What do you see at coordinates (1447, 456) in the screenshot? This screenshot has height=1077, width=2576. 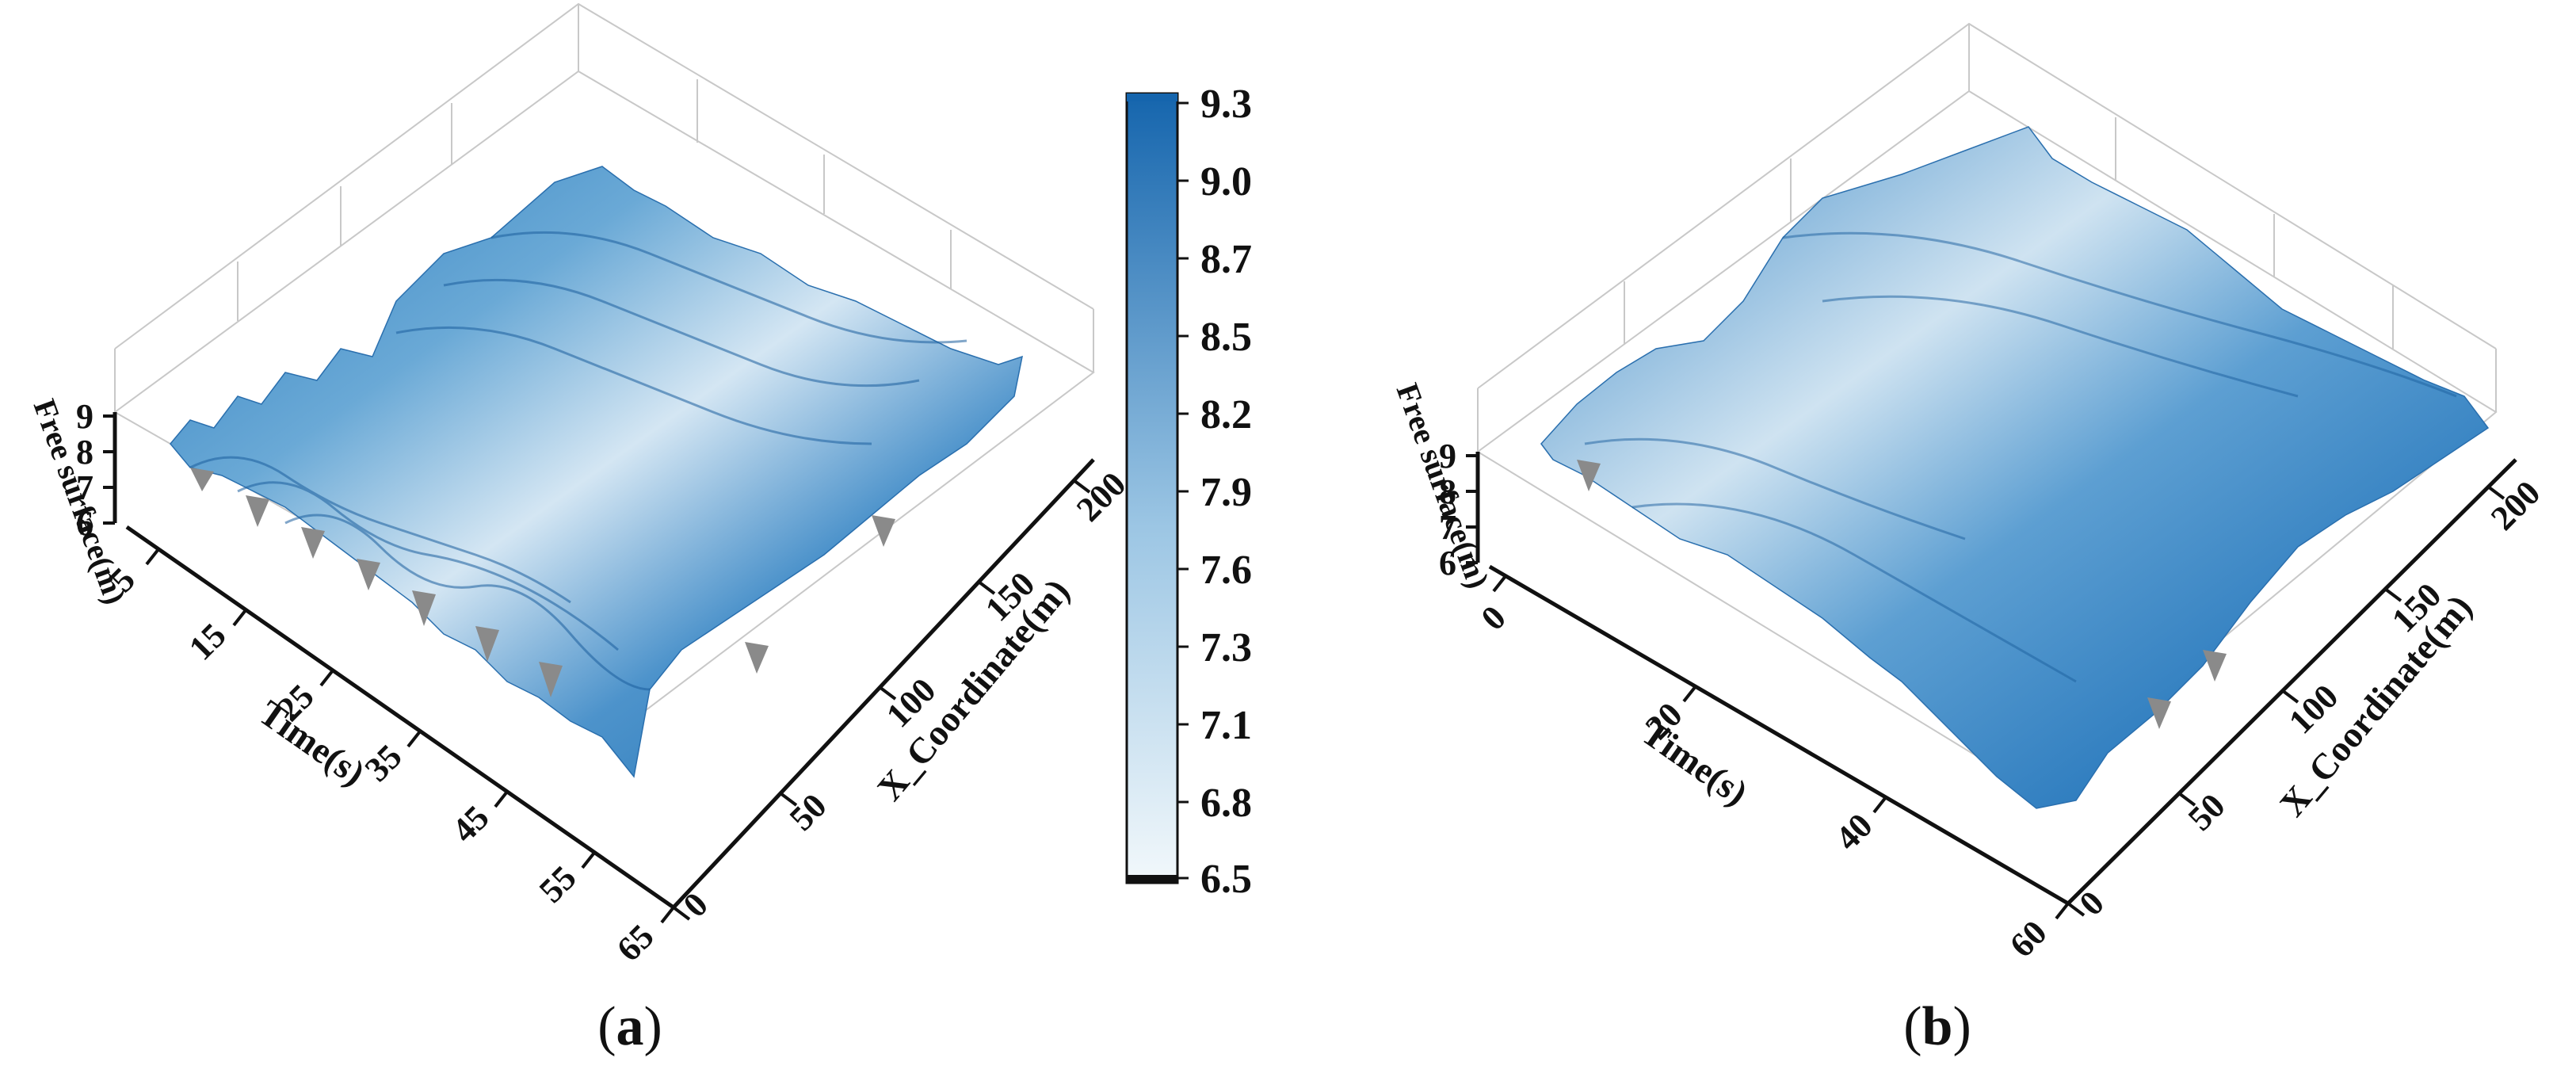 I see `panel-b-ztick-9: 9` at bounding box center [1447, 456].